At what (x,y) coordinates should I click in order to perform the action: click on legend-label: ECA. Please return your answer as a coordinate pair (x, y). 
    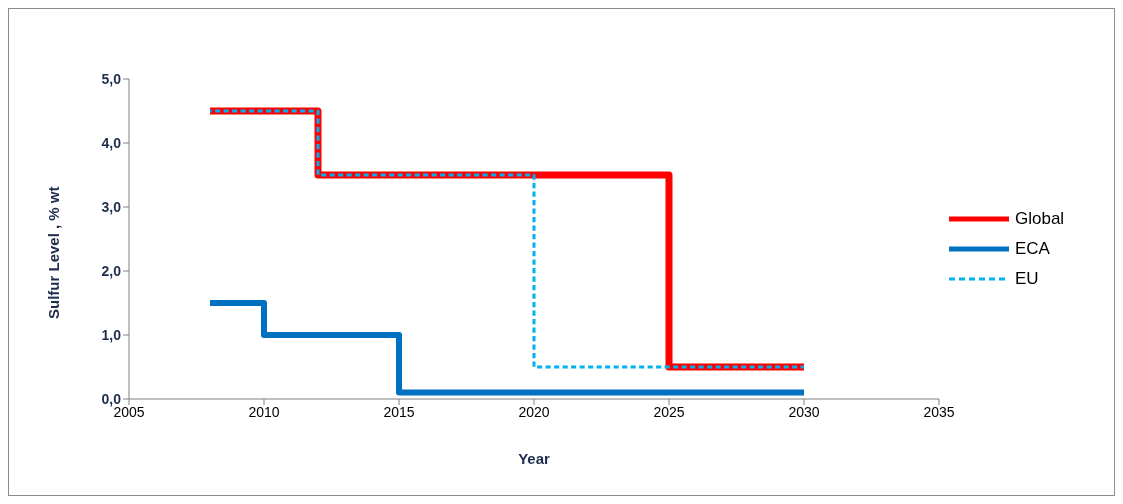
    Looking at the image, I should click on (1032, 249).